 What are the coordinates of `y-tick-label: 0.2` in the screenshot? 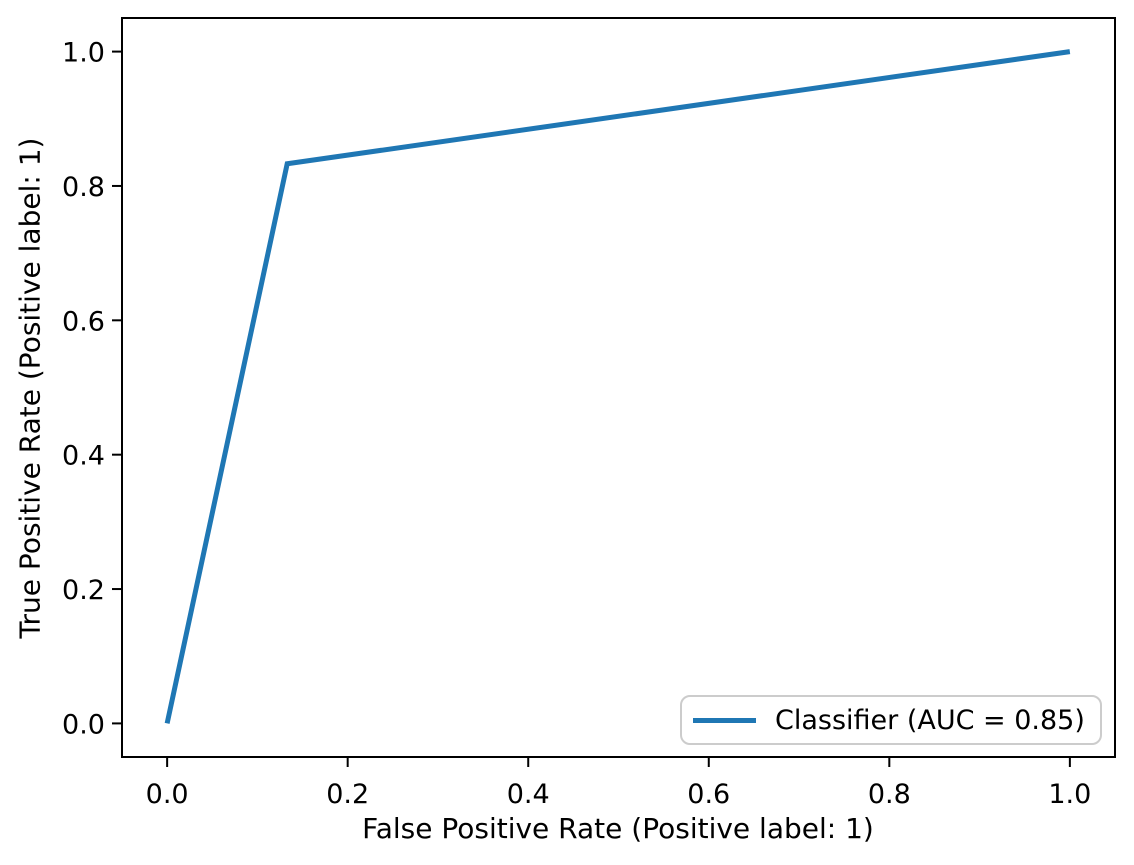 It's located at (83, 590).